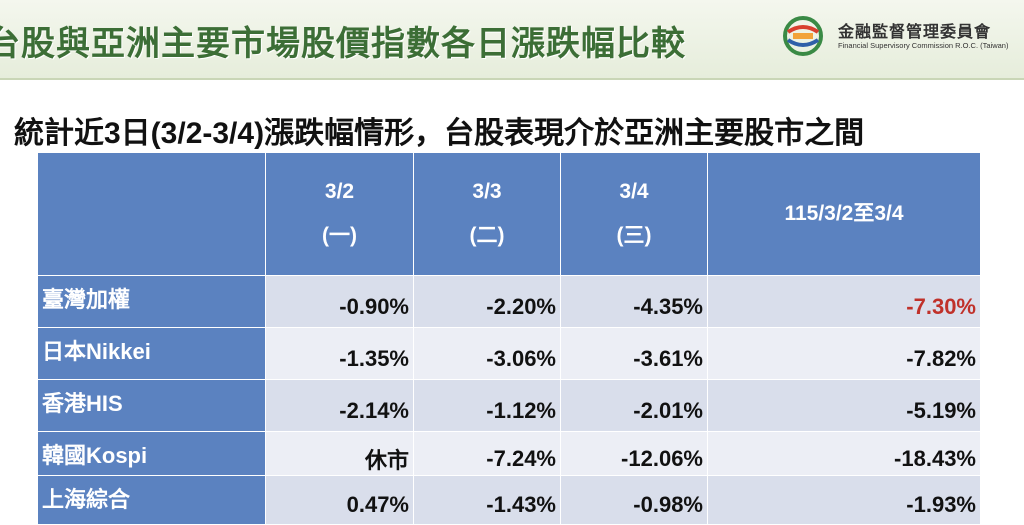  What do you see at coordinates (151, 405) in the screenshot?
I see `row-label: 香港HIS` at bounding box center [151, 405].